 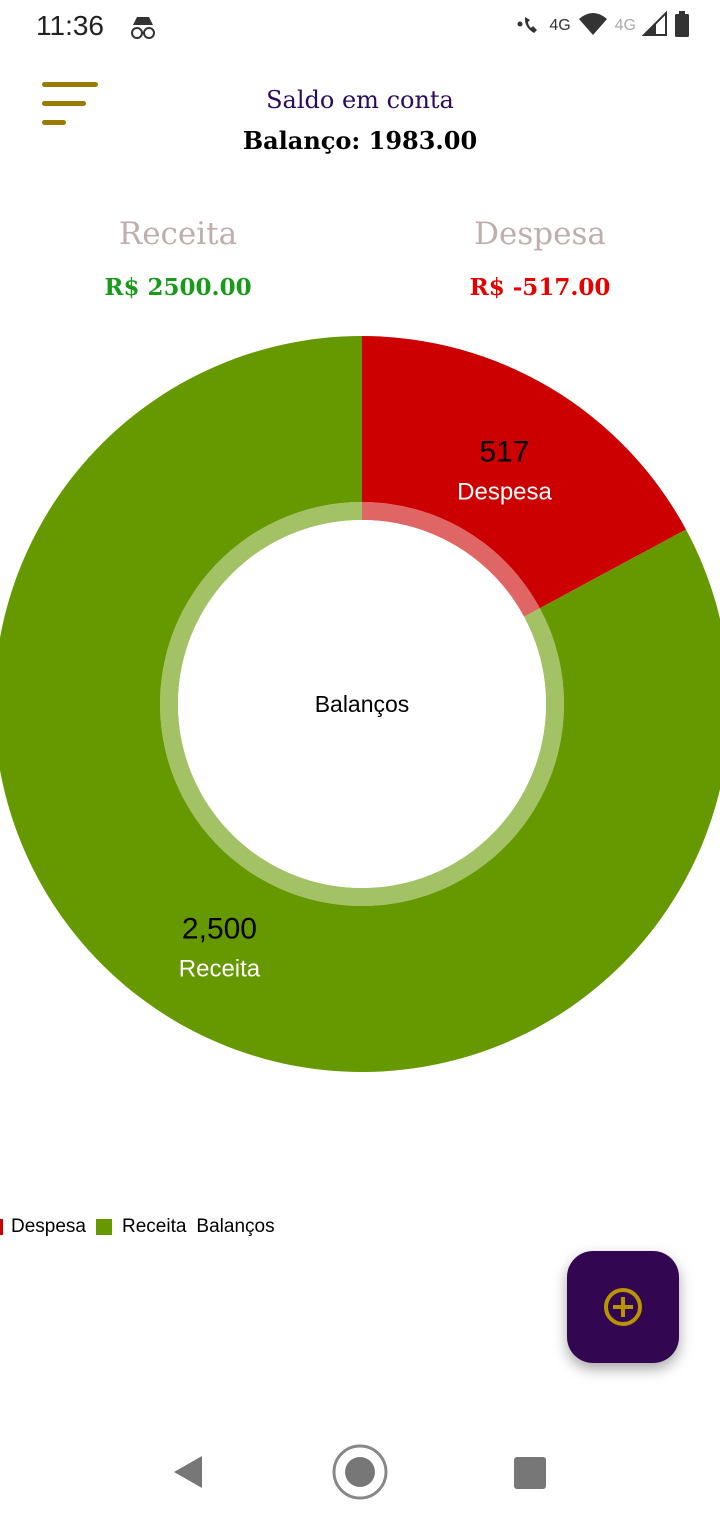 What do you see at coordinates (682, 26) in the screenshot?
I see `battery-icon` at bounding box center [682, 26].